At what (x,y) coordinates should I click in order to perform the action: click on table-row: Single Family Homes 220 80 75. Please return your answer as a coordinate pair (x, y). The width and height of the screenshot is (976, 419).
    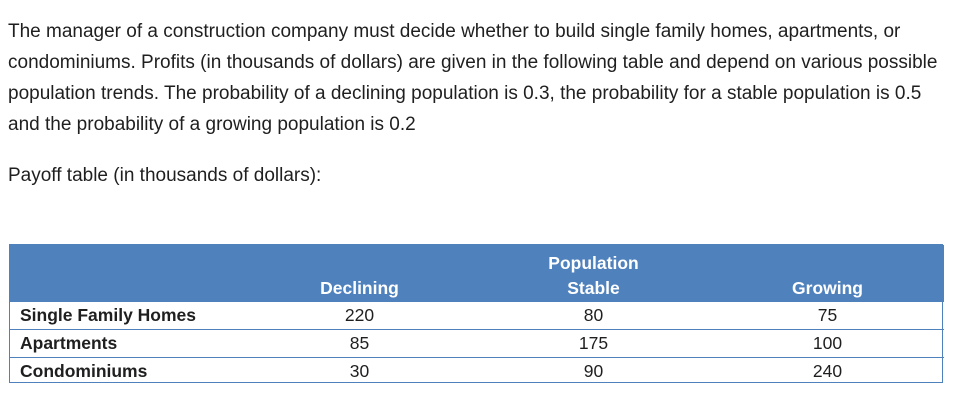
    Looking at the image, I should click on (477, 316).